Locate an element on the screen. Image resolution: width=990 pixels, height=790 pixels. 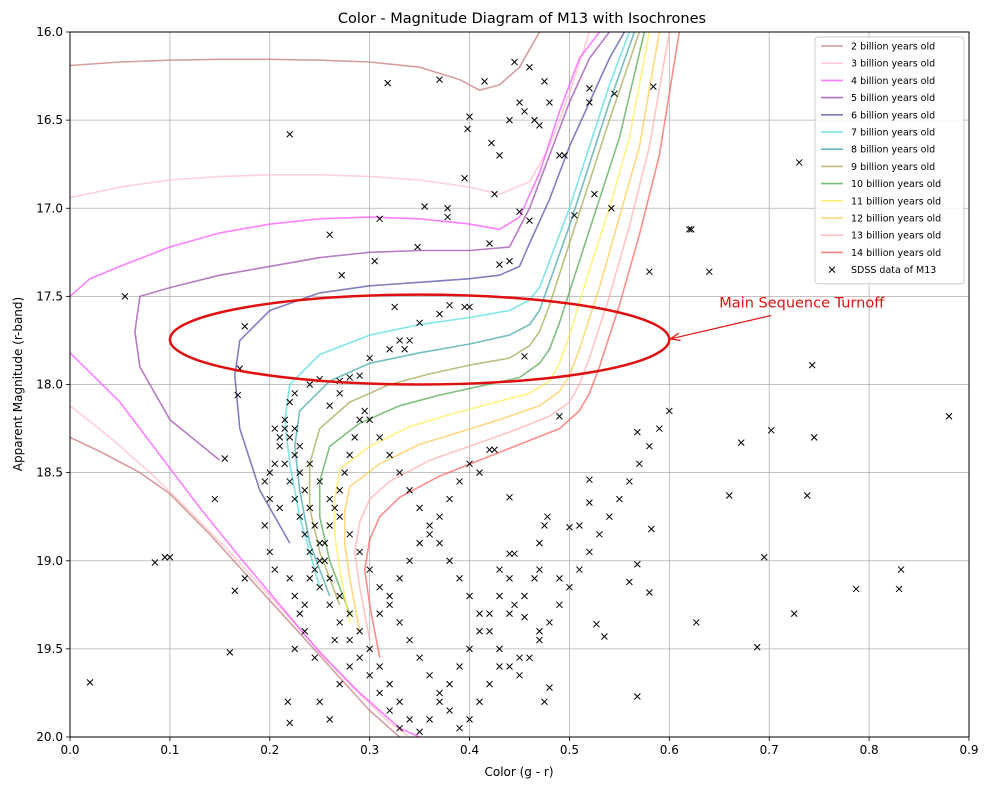
legend-label: 12 billion years old is located at coordinates (896, 219).